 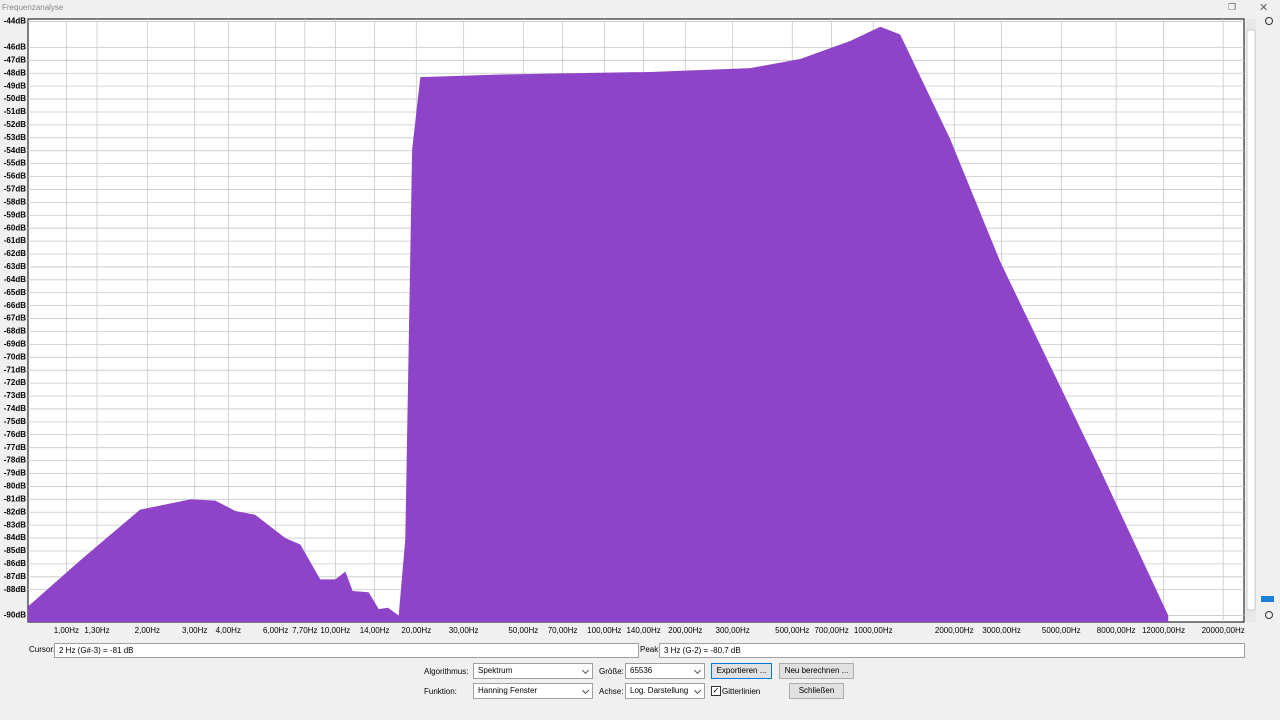 I want to click on grid-checkbox: ✓, so click(x=716, y=691).